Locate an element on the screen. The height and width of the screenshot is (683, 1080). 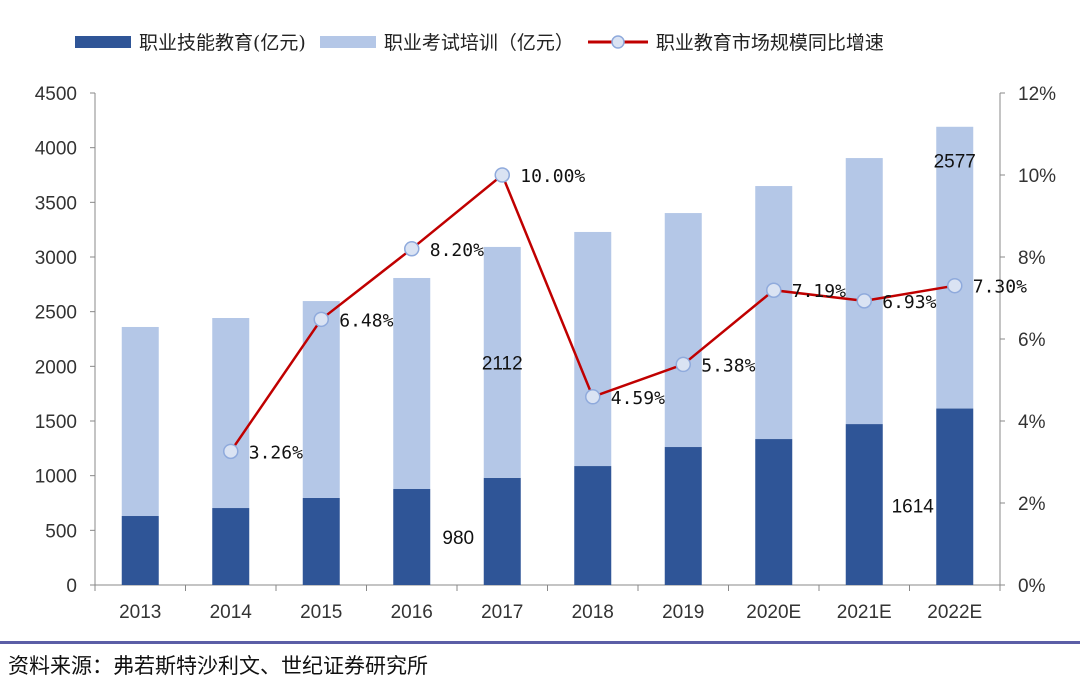
bar-skills-2013 is located at coordinates (140, 550).